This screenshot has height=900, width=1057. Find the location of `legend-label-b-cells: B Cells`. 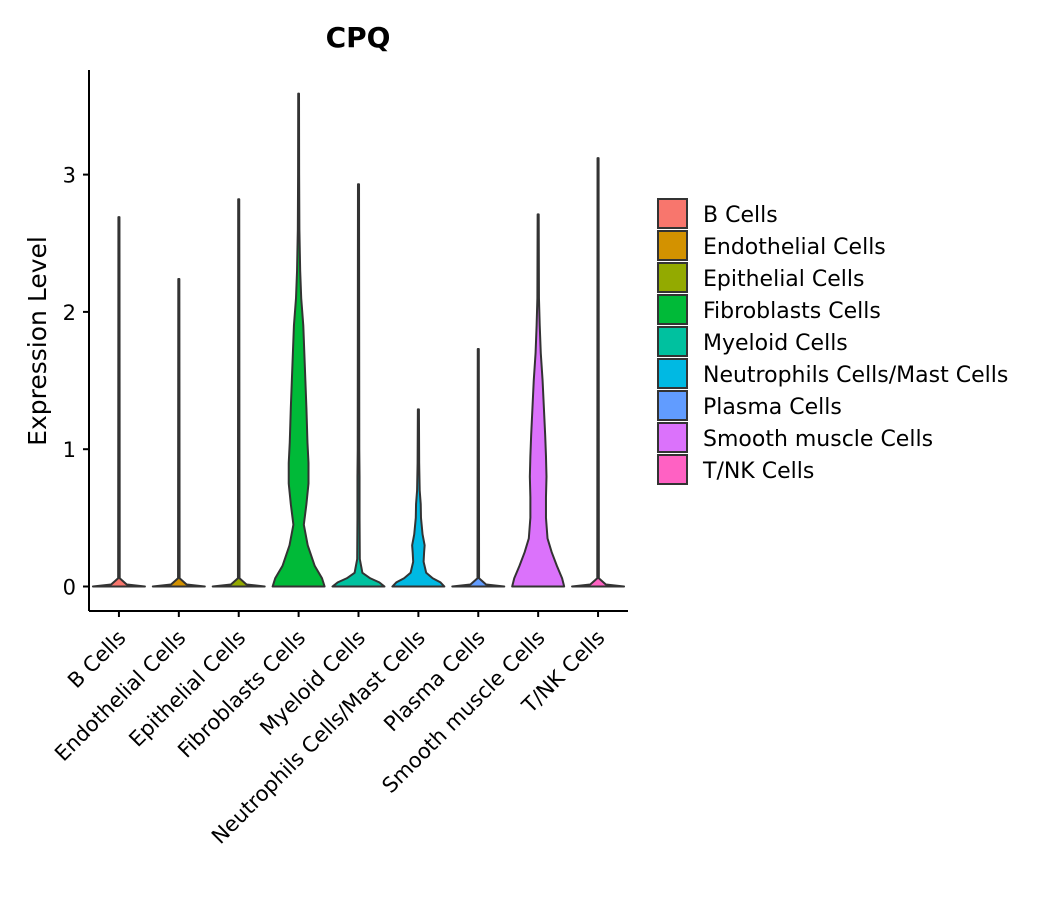

legend-label-b-cells: B Cells is located at coordinates (740, 215).